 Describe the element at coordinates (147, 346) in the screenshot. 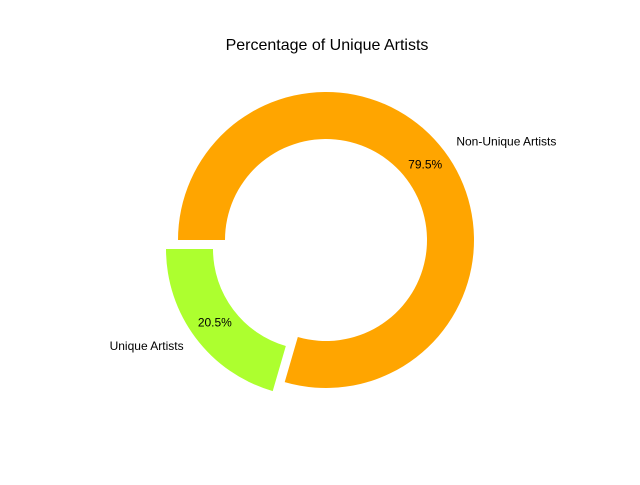

I see `slice-label-unique-artists: Unique Artists` at that location.